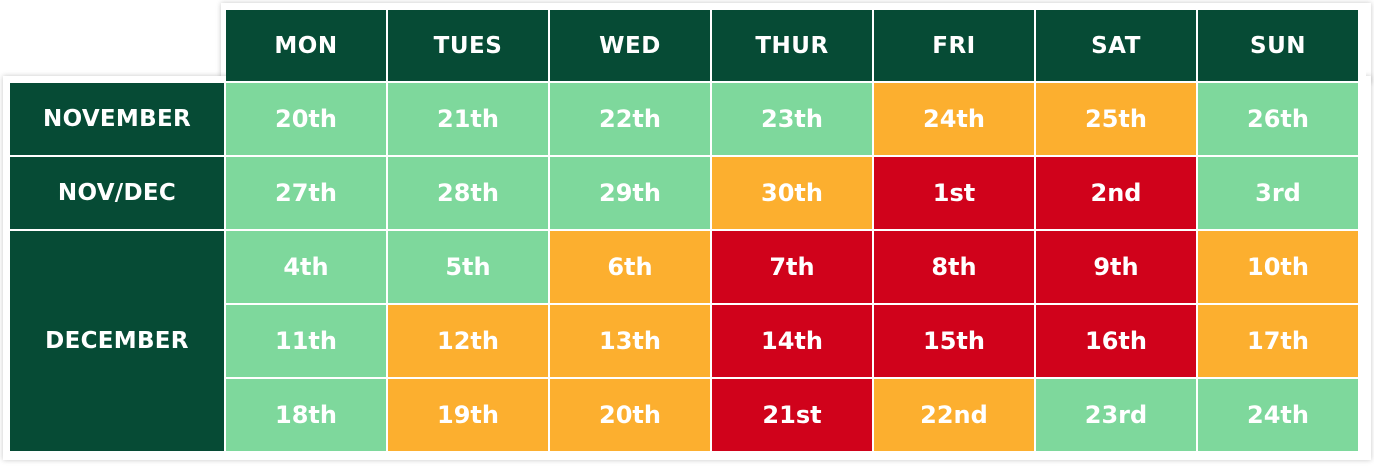  Describe the element at coordinates (1116, 193) in the screenshot. I see `date-cell: 2nd` at that location.